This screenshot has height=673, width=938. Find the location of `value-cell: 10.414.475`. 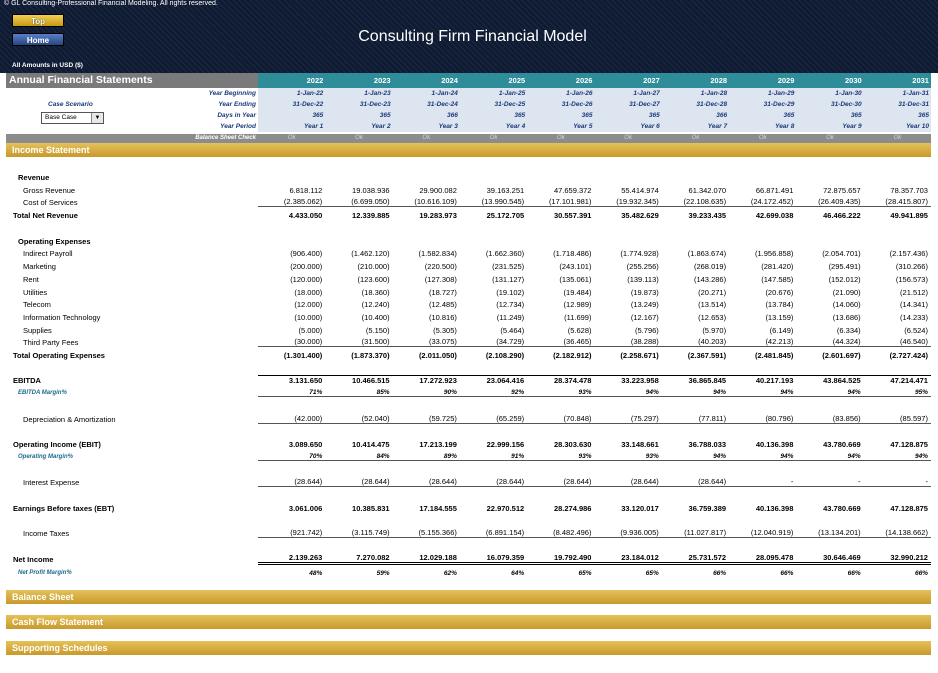

value-cell: 10.414.475 is located at coordinates (371, 444).